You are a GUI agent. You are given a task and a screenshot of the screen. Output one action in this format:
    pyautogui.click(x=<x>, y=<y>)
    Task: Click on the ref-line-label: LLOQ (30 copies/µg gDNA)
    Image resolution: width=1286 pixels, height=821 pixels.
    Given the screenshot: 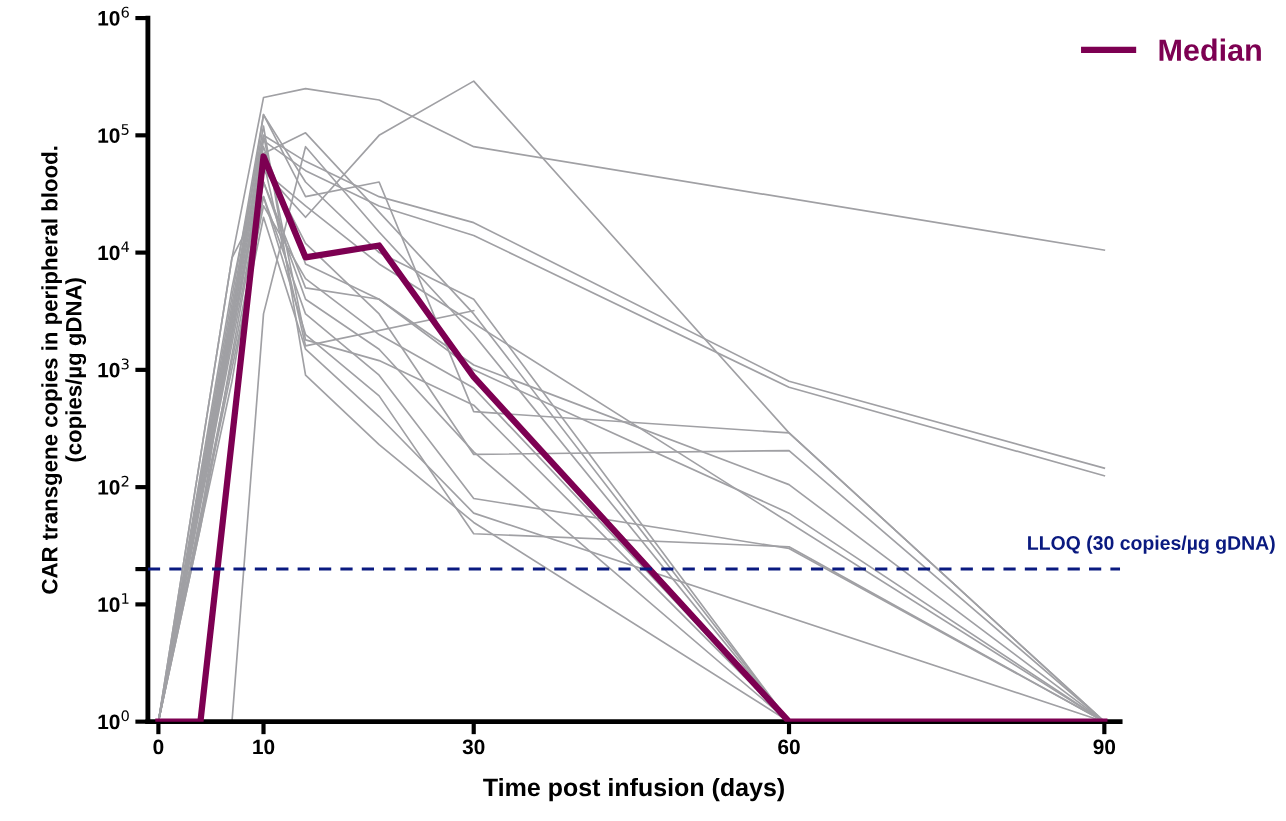 What is the action you would take?
    pyautogui.click(x=1151, y=544)
    